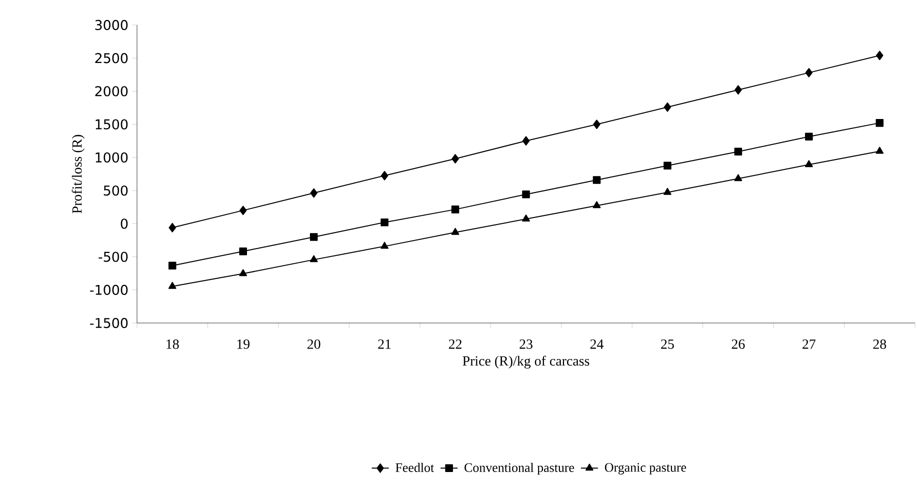 This screenshot has height=494, width=917. What do you see at coordinates (519, 468) in the screenshot?
I see `legend-label: Conventional pasture` at bounding box center [519, 468].